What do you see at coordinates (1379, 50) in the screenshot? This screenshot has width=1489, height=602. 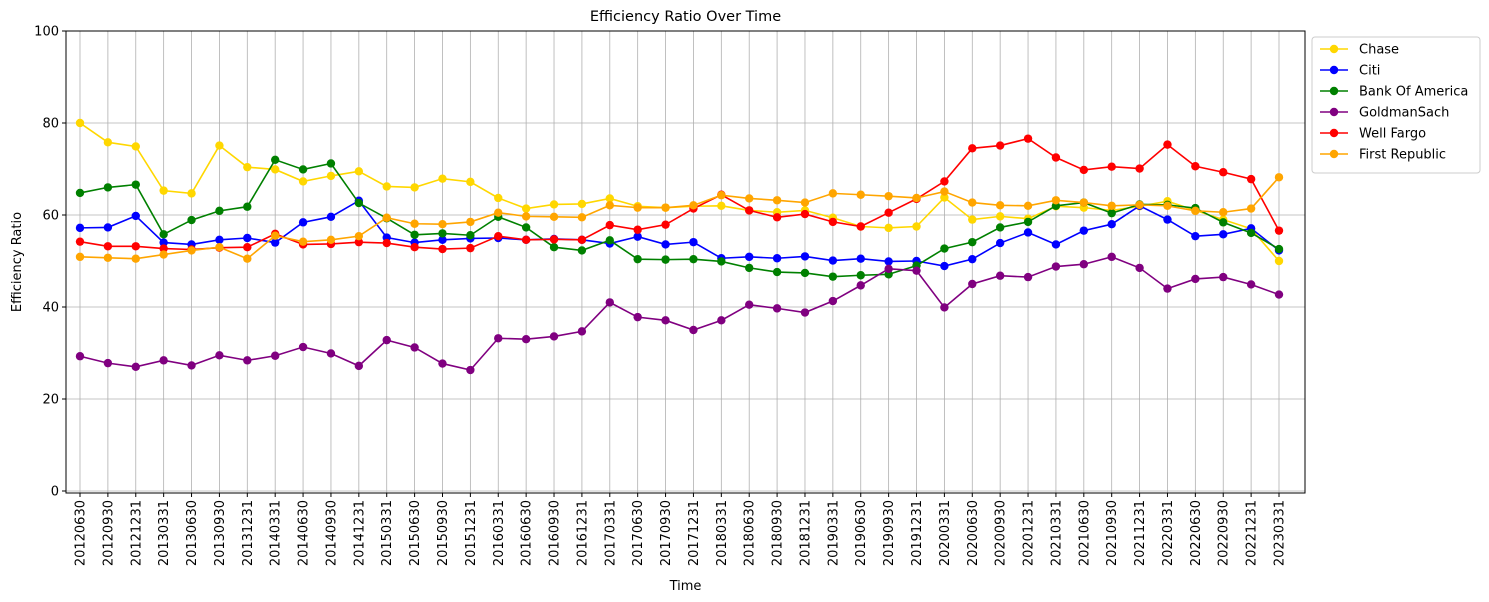 I see `legend-label: Chase` at bounding box center [1379, 50].